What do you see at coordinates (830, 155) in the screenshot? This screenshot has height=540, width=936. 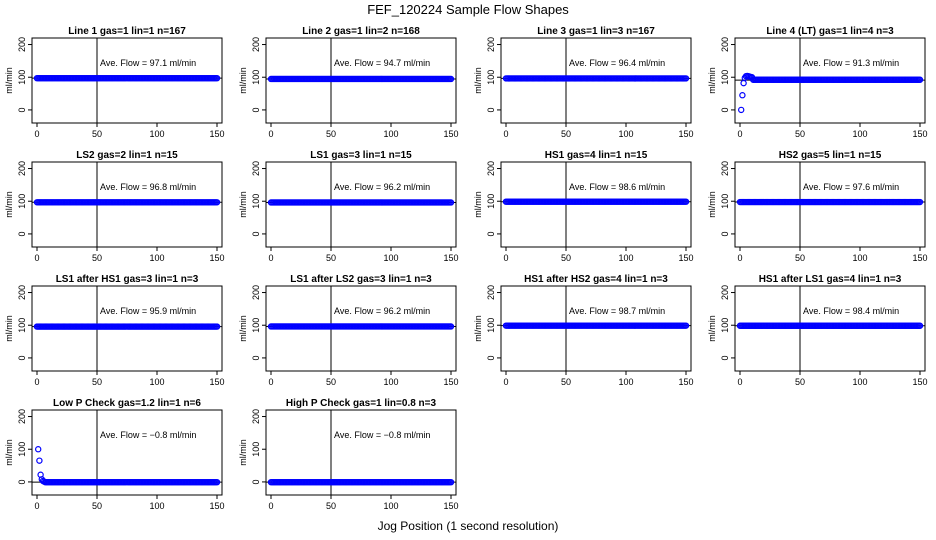 I see `panel-title: HS2 gas=5 lin=1 n=15` at bounding box center [830, 155].